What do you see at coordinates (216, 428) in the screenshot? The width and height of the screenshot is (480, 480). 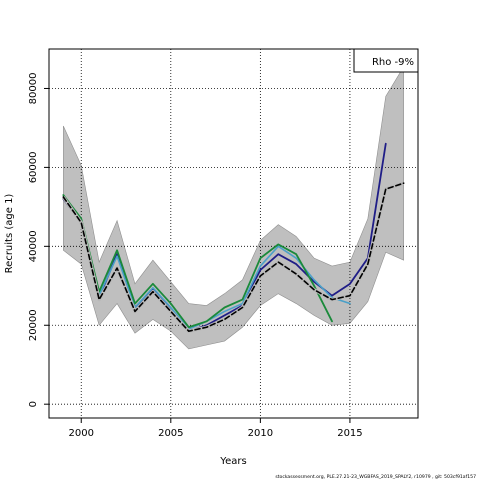 I see `x-axis: 2000 2005 2010 2015` at bounding box center [216, 428].